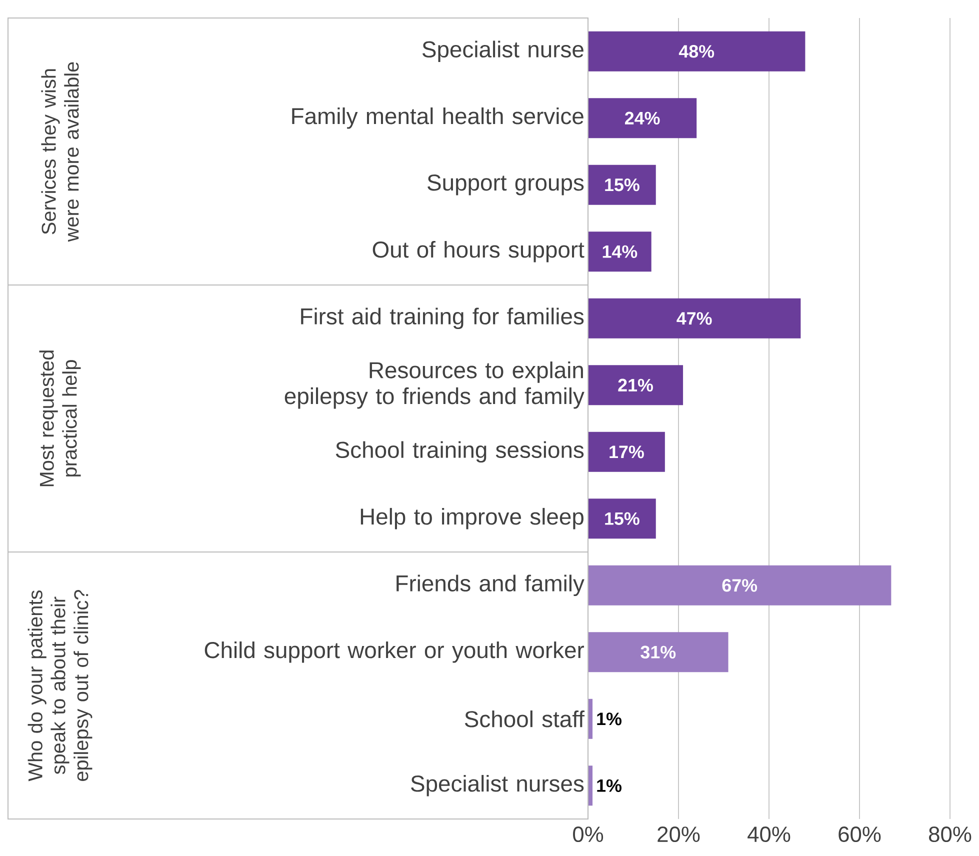 This screenshot has width=979, height=856. I want to click on data-label: 24%, so click(642, 118).